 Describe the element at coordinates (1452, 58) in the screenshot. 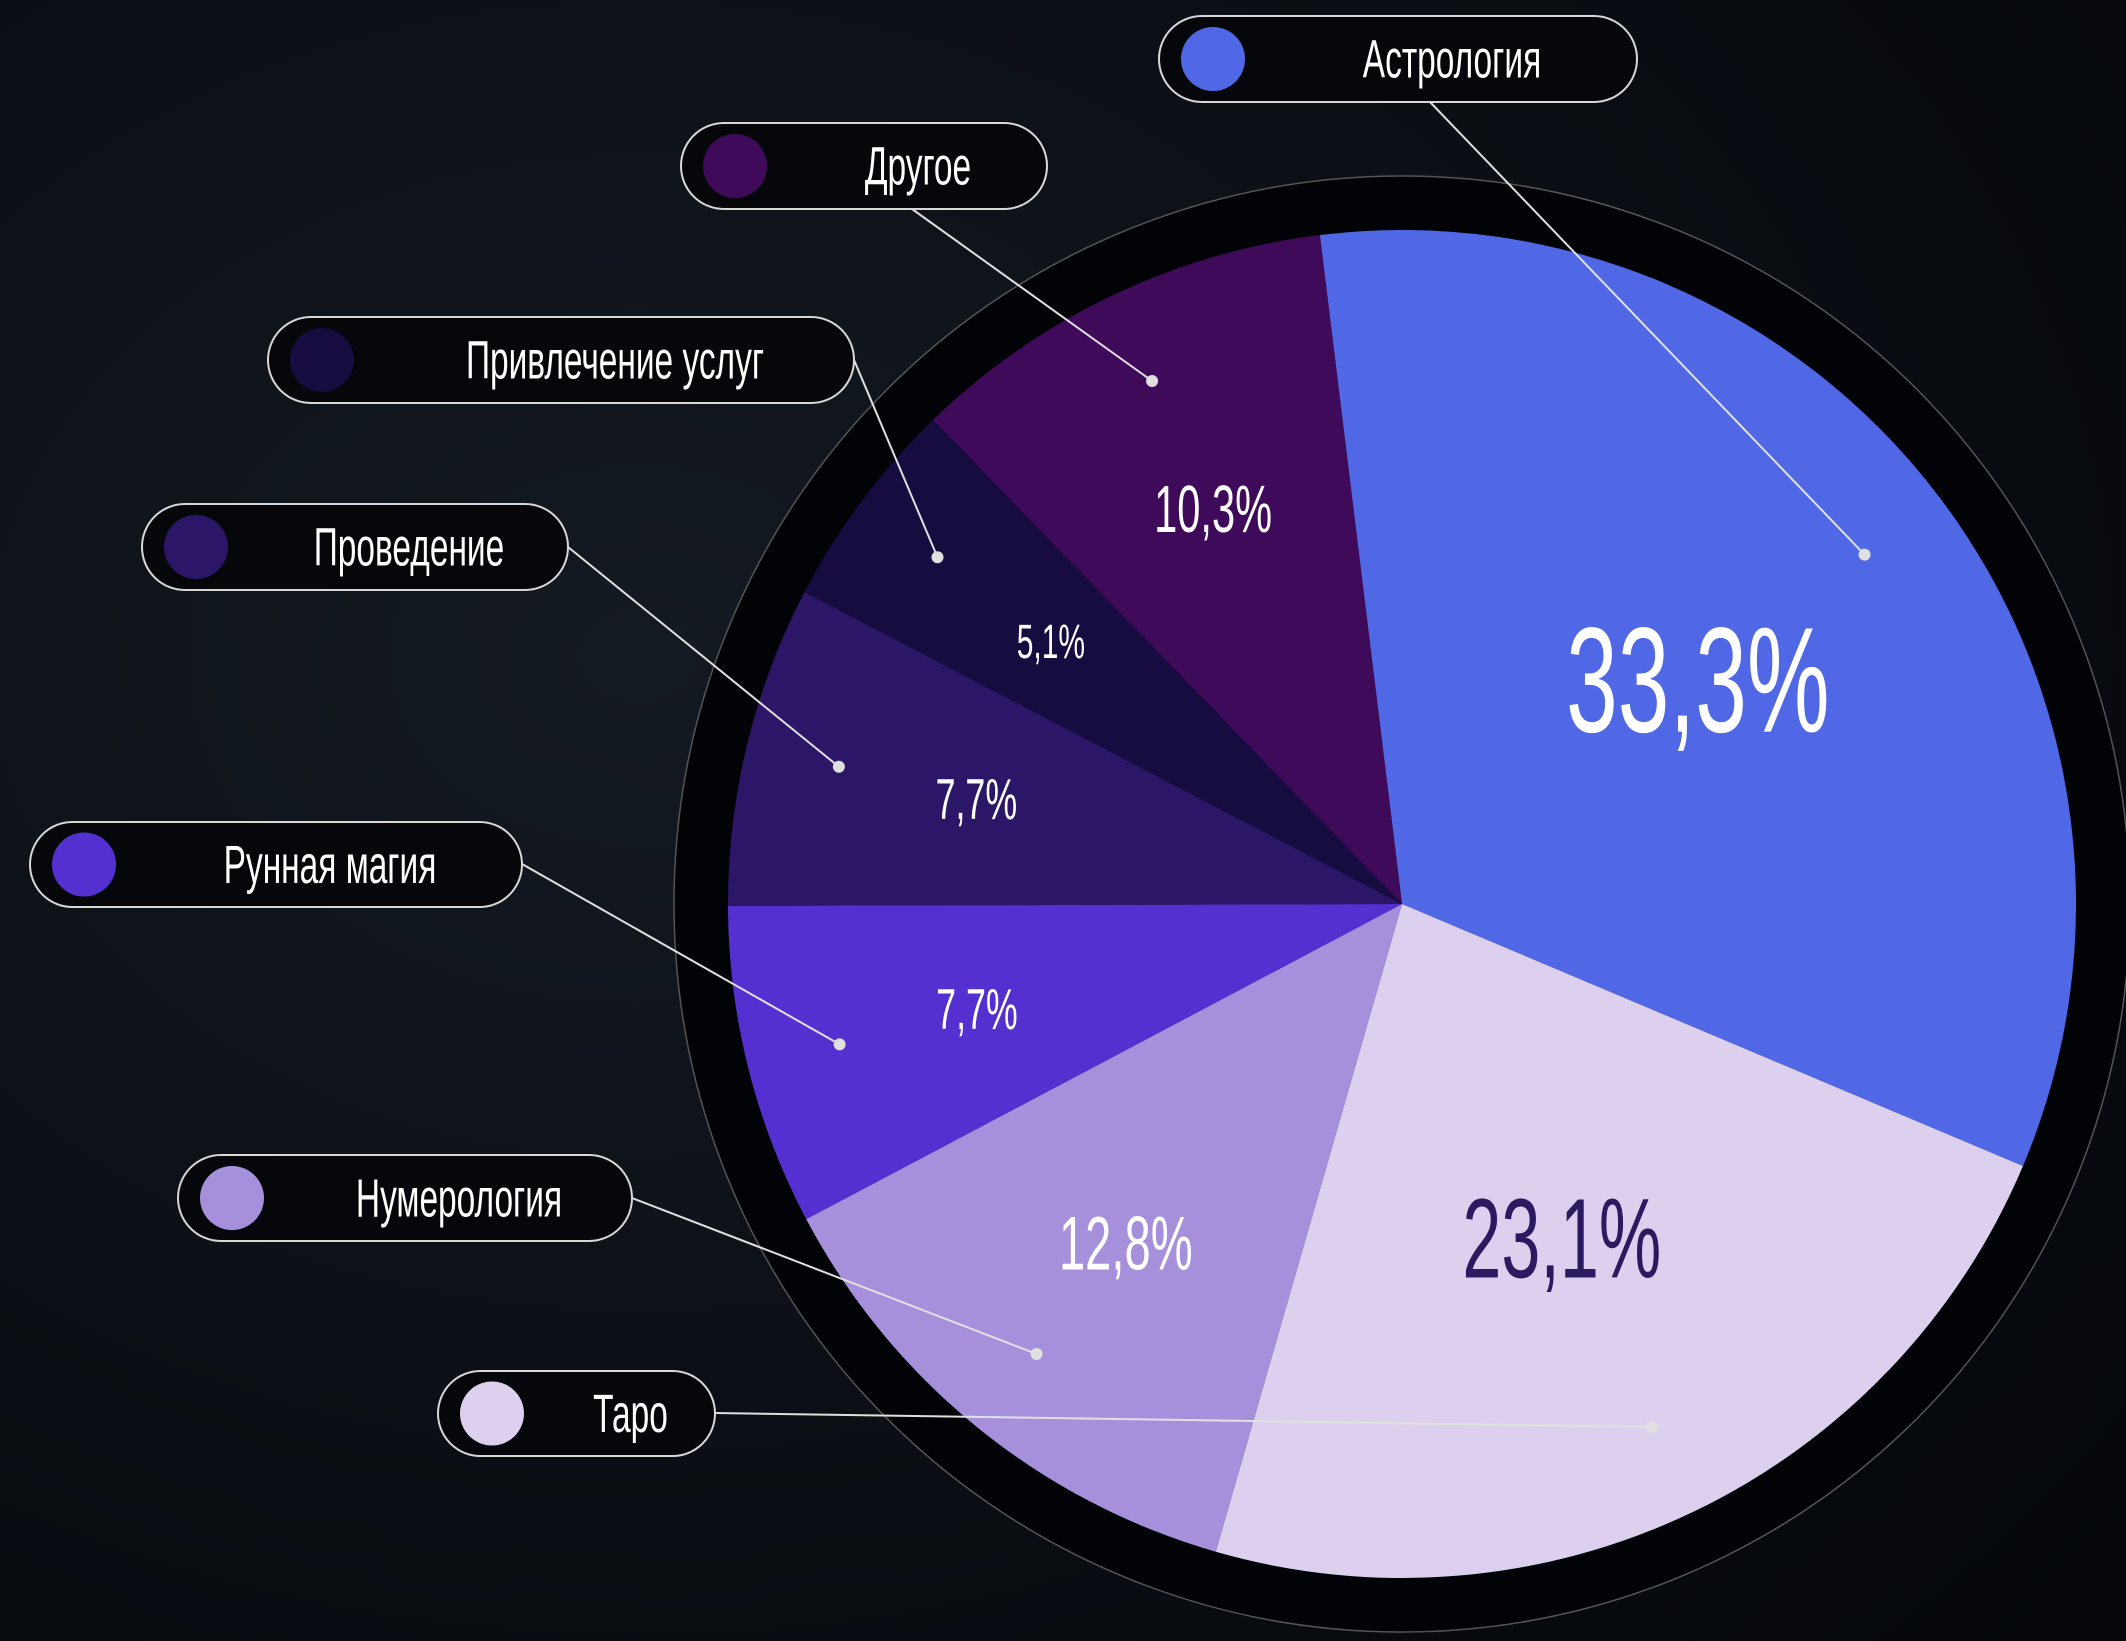

I see `legend-label: Астрология` at that location.